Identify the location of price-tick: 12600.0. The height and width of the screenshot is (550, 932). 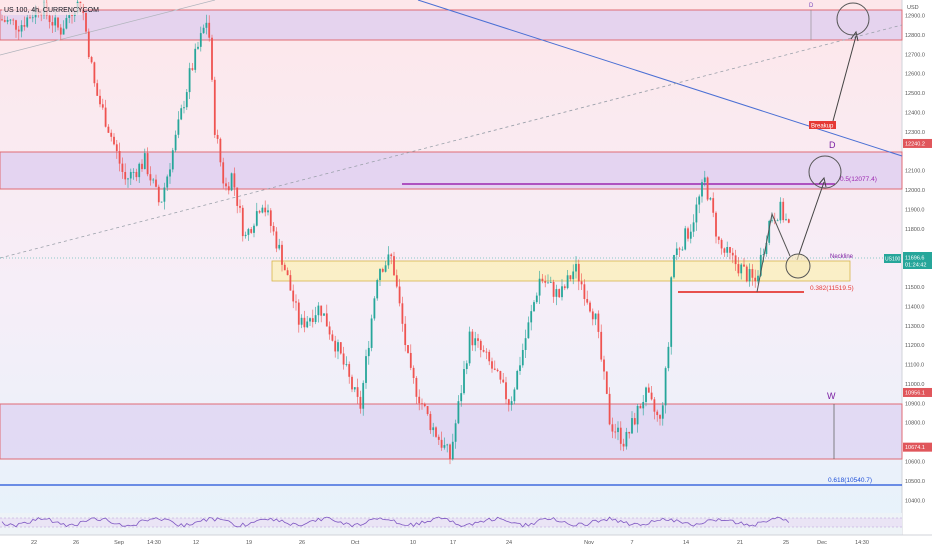
(915, 75).